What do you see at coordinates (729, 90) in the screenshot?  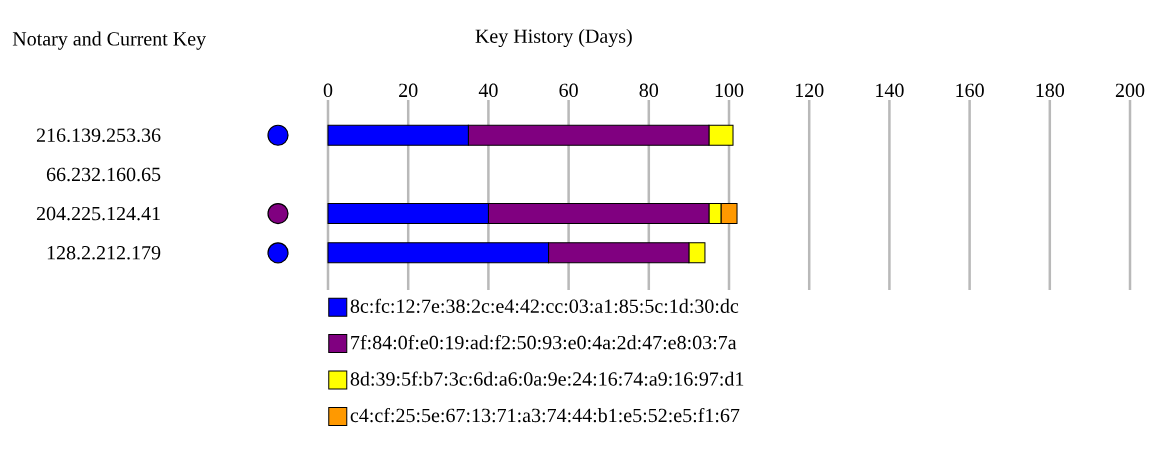 I see `x-tick-label: 100` at bounding box center [729, 90].